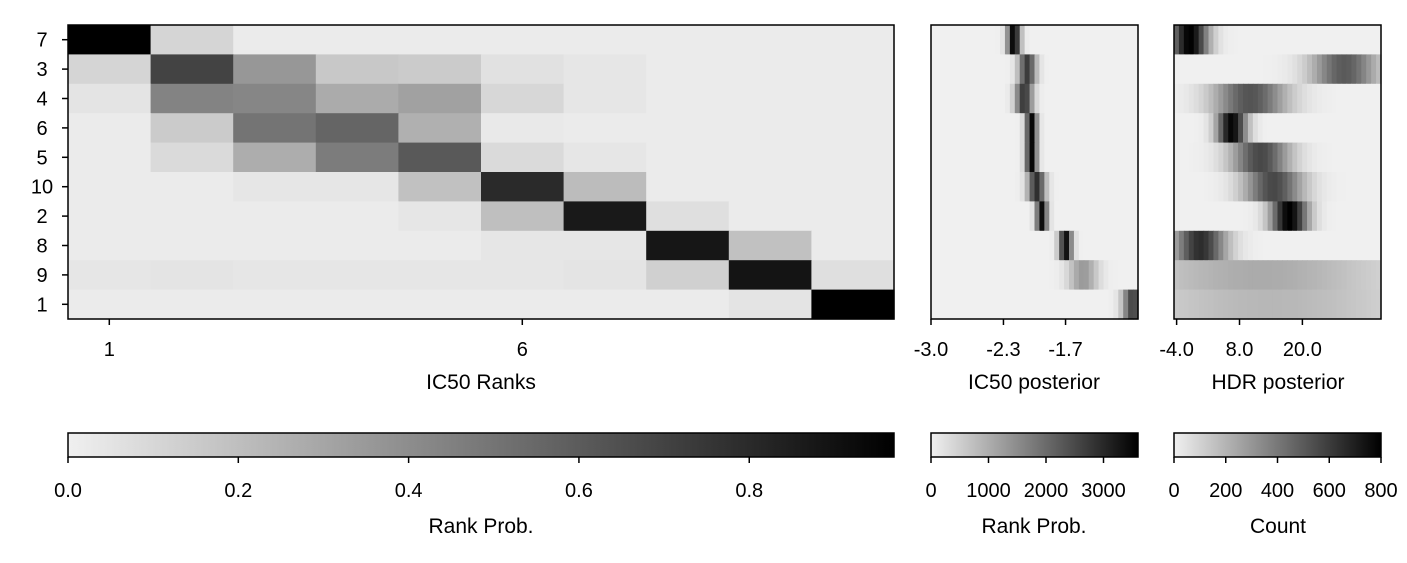  What do you see at coordinates (931, 350) in the screenshot?
I see `x-tick-label: -3.0` at bounding box center [931, 350].